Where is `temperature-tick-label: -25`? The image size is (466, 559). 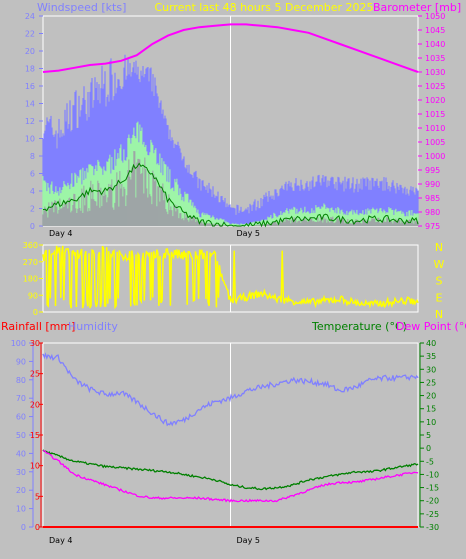
temperature-tick-label: -25 is located at coordinates (432, 514).